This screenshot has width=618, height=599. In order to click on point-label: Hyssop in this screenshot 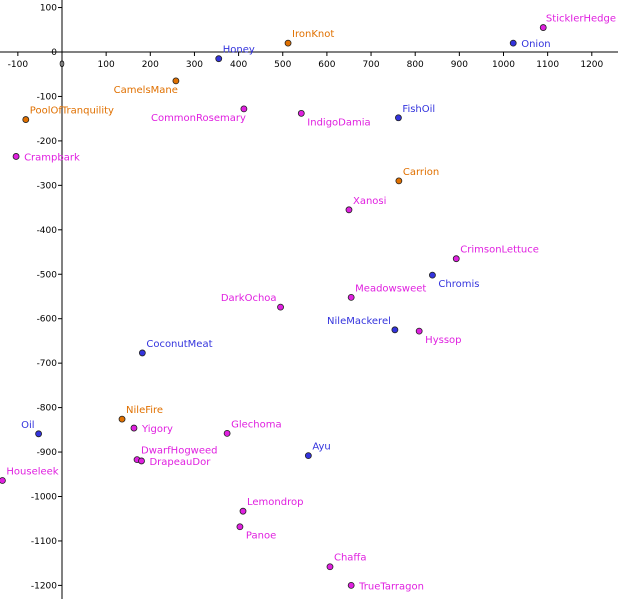, I will do `click(443, 340)`.